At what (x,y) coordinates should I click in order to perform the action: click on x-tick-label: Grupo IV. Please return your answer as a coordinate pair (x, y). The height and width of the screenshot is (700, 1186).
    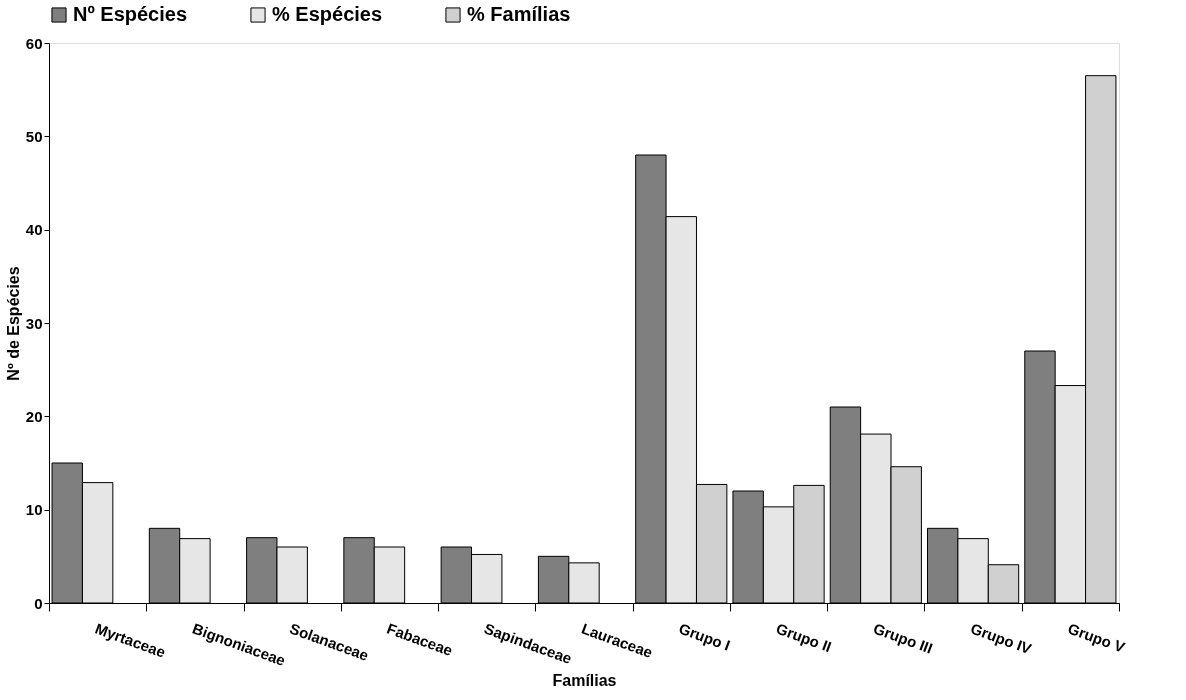
    Looking at the image, I should click on (1001, 638).